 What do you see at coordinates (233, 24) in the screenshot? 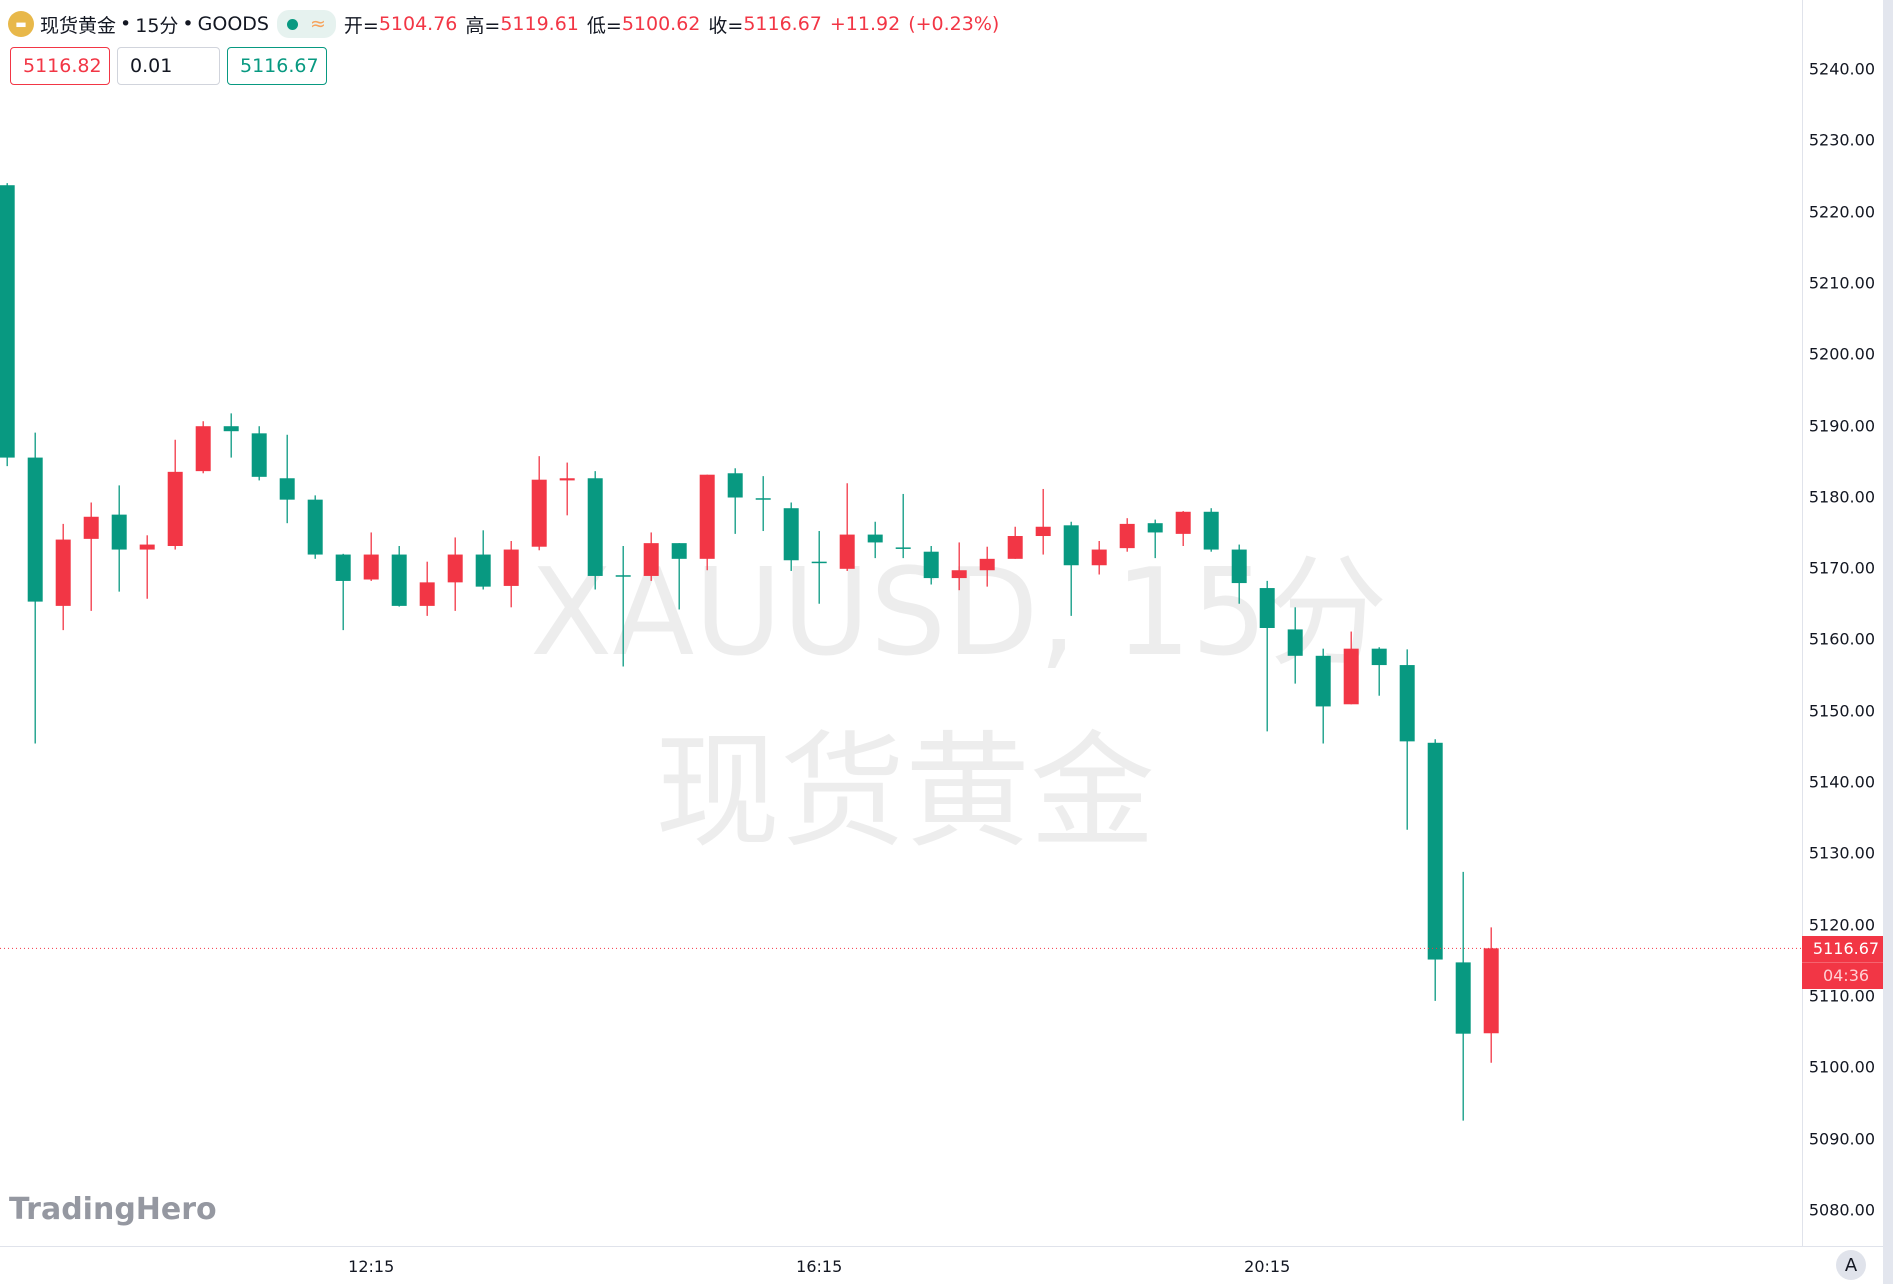
I see `data-source: GOODS` at bounding box center [233, 24].